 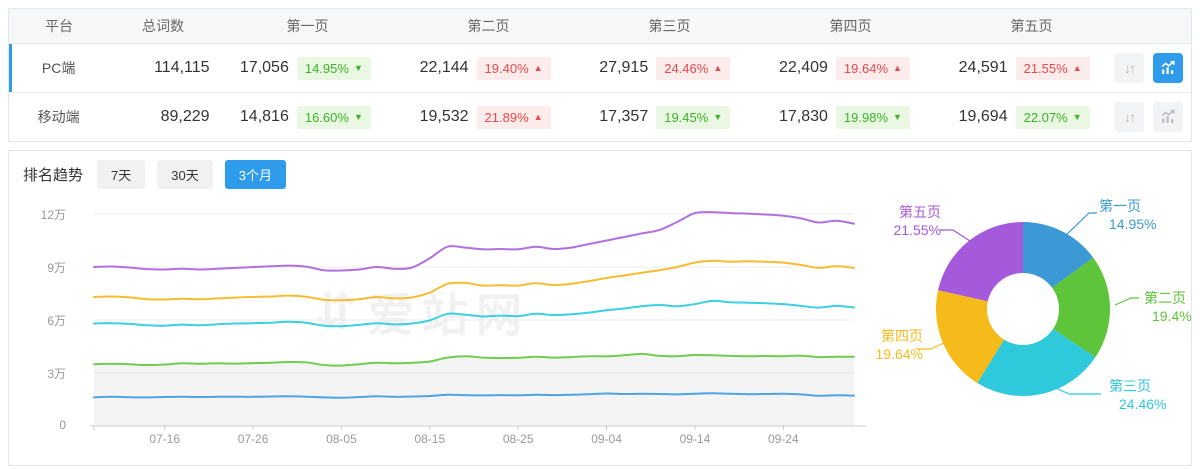 I want to click on page3-count: 27,915, so click(x=624, y=67).